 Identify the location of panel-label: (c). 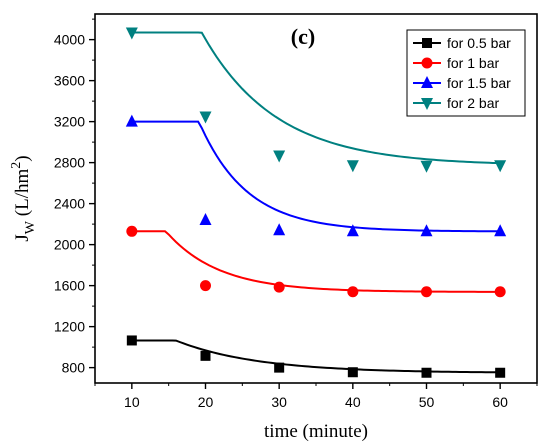
(303, 36).